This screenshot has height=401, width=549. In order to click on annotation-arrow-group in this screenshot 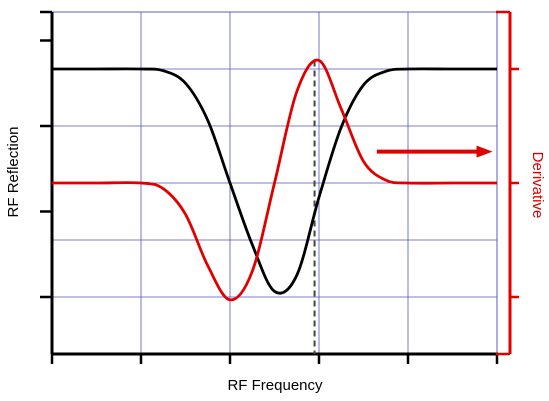, I will do `click(434, 151)`.